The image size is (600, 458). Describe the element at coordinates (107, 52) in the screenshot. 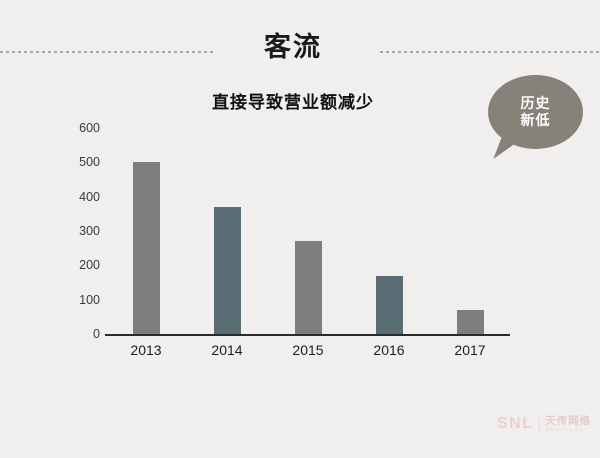

I see `divider-dashed-left` at that location.